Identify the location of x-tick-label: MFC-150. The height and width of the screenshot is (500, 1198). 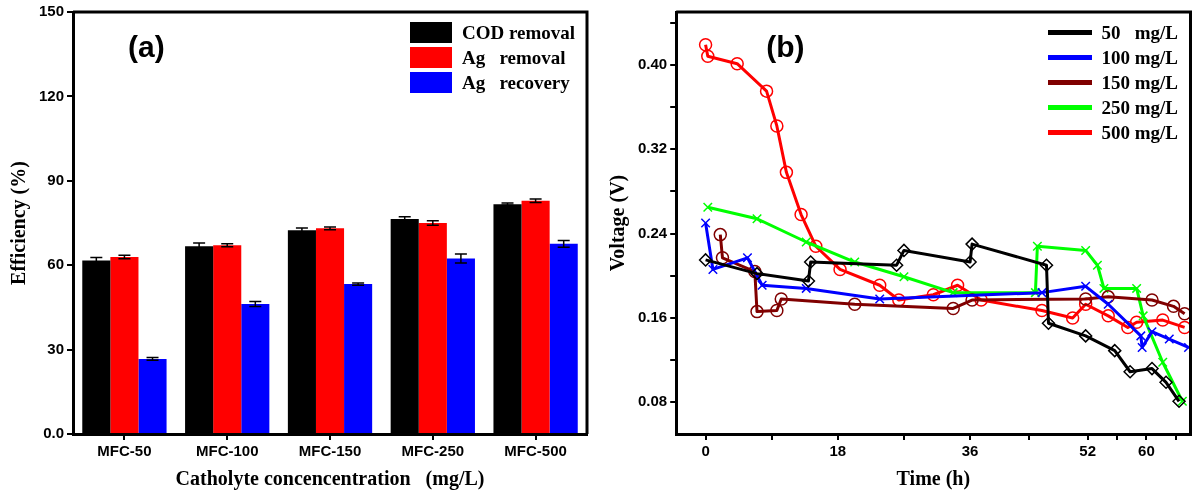
(330, 451).